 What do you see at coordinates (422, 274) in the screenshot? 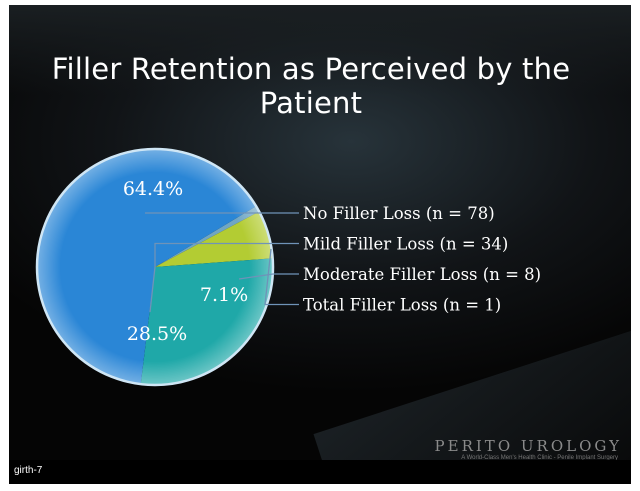
I see `legend-entry: Moderate Filler Loss (n = 8)` at bounding box center [422, 274].